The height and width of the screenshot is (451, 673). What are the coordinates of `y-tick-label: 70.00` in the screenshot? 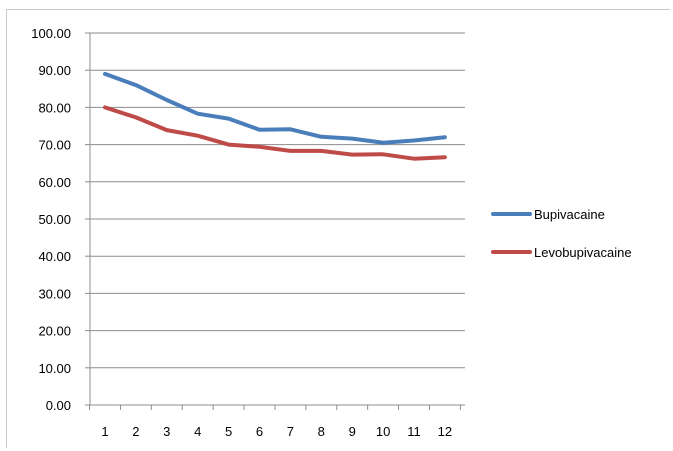 It's located at (54, 145).